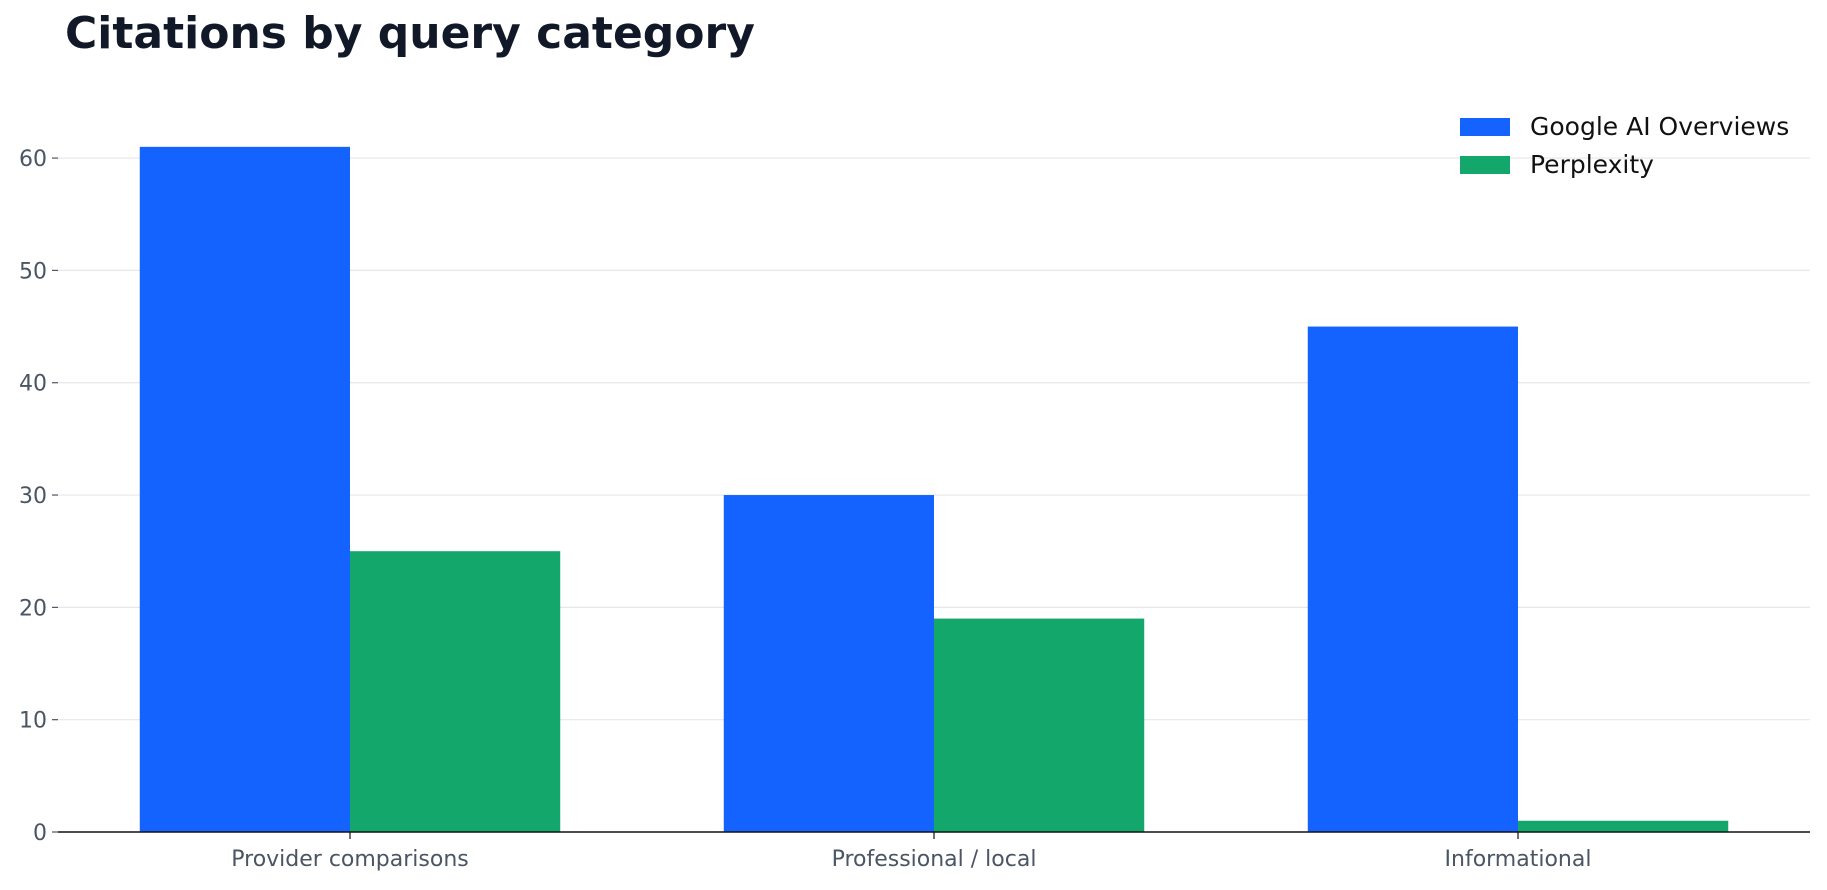 The width and height of the screenshot is (1827, 890). What do you see at coordinates (1518, 859) in the screenshot?
I see `x-tick-label: Informational` at bounding box center [1518, 859].